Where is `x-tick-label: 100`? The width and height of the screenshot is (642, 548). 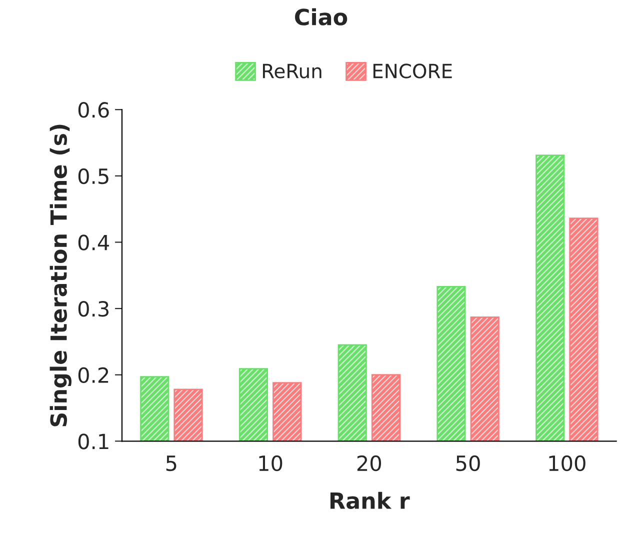 x-tick-label: 100 is located at coordinates (567, 463).